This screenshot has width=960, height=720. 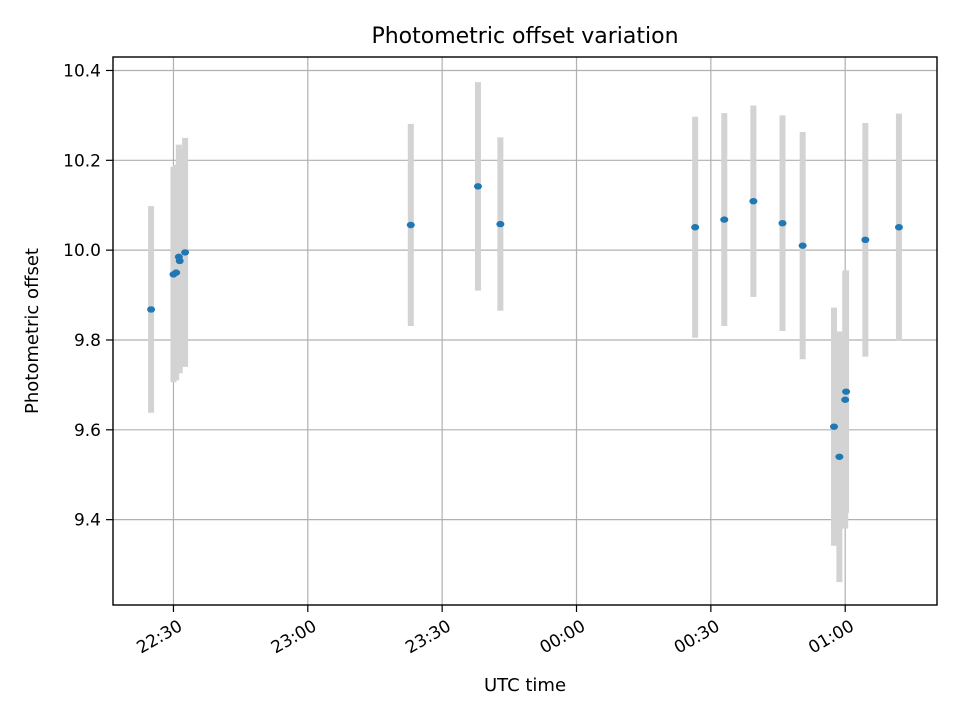 What do you see at coordinates (82, 161) in the screenshot?
I see `y-tick-label: 10.2` at bounding box center [82, 161].